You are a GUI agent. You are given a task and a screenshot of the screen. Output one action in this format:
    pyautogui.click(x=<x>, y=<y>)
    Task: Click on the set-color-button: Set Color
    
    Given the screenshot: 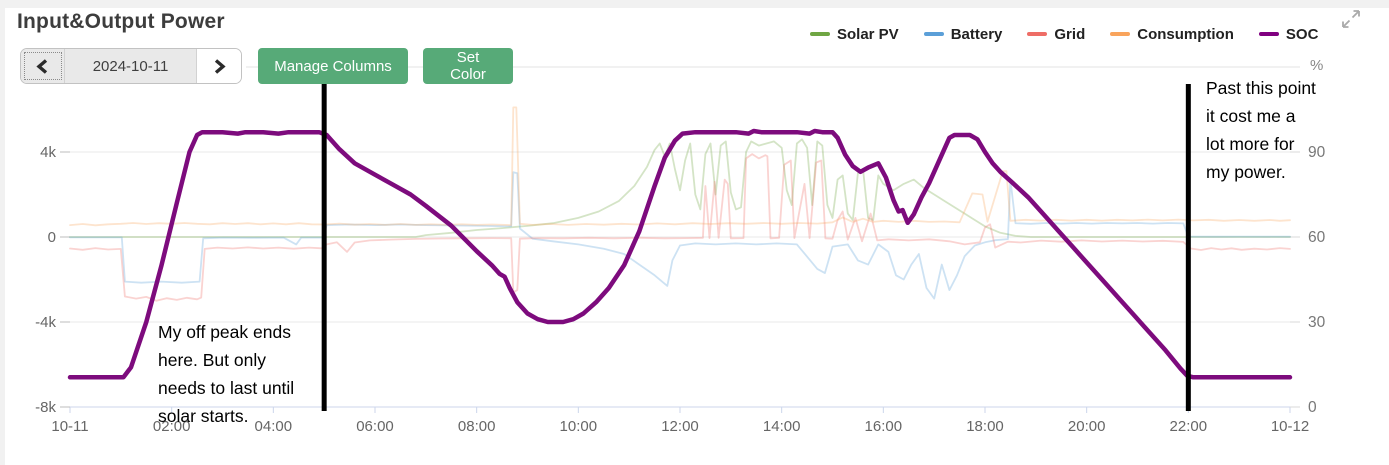 What is the action you would take?
    pyautogui.click(x=468, y=66)
    